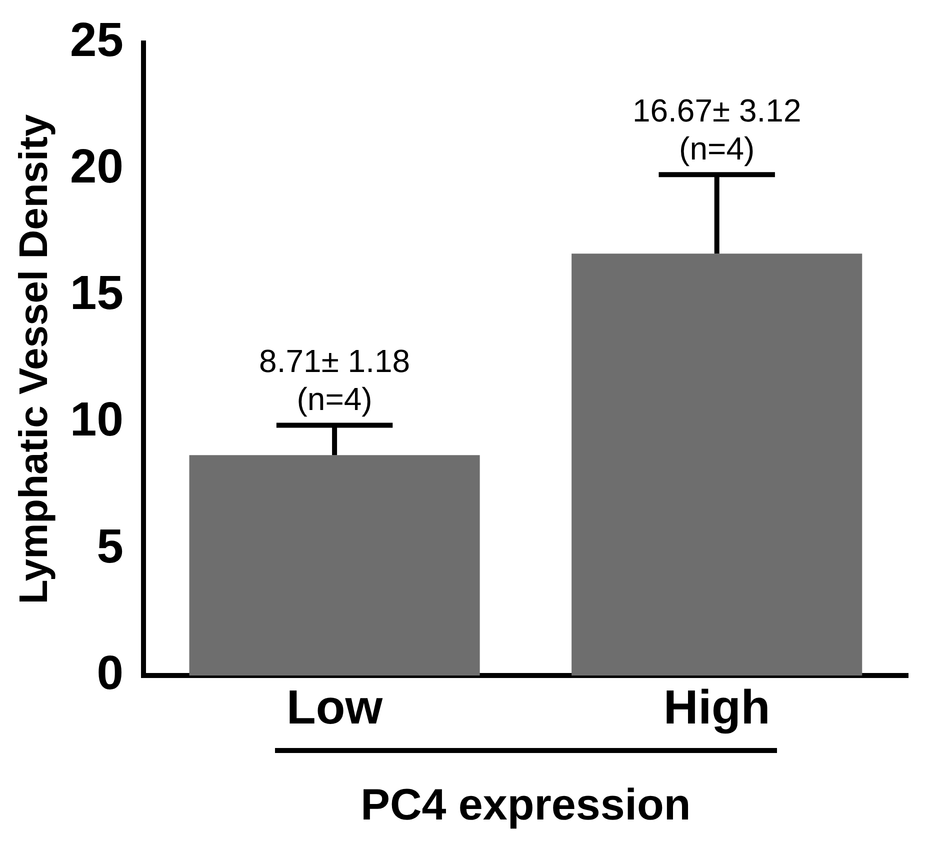 Image resolution: width=949 pixels, height=854 pixels. Describe the element at coordinates (334, 361) in the screenshot. I see `annotation: 8.71± 1.18` at that location.